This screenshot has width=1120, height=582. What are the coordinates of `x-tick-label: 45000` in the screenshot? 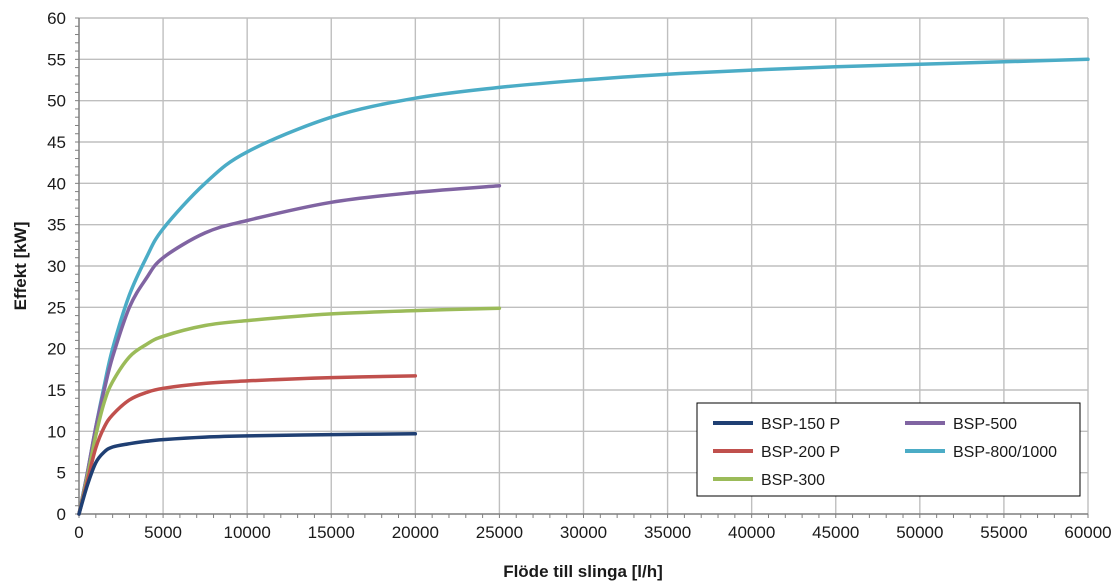 It's located at (835, 532).